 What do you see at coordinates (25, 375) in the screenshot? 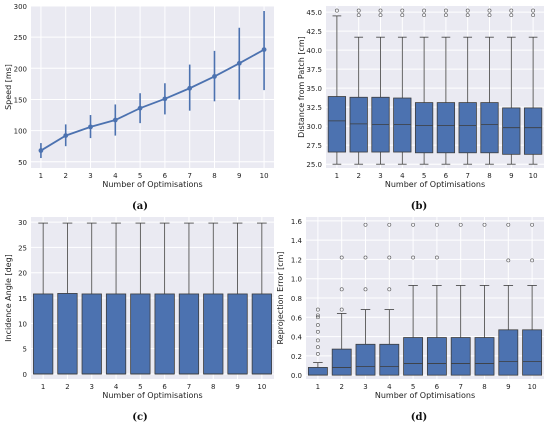
I see `y-tick-label: 0` at bounding box center [25, 375].